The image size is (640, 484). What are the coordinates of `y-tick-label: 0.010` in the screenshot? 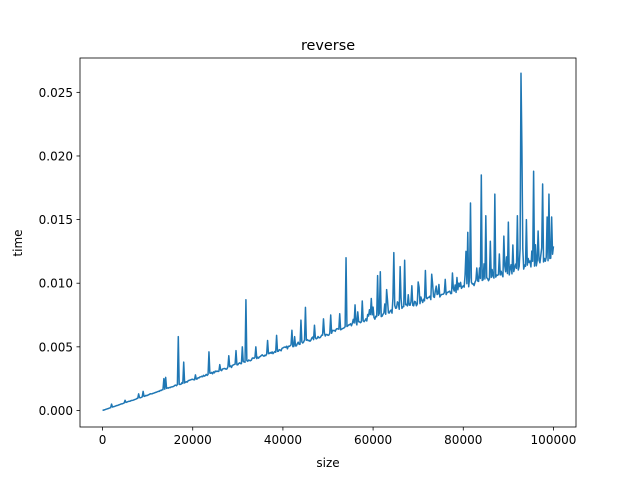 It's located at (56, 284).